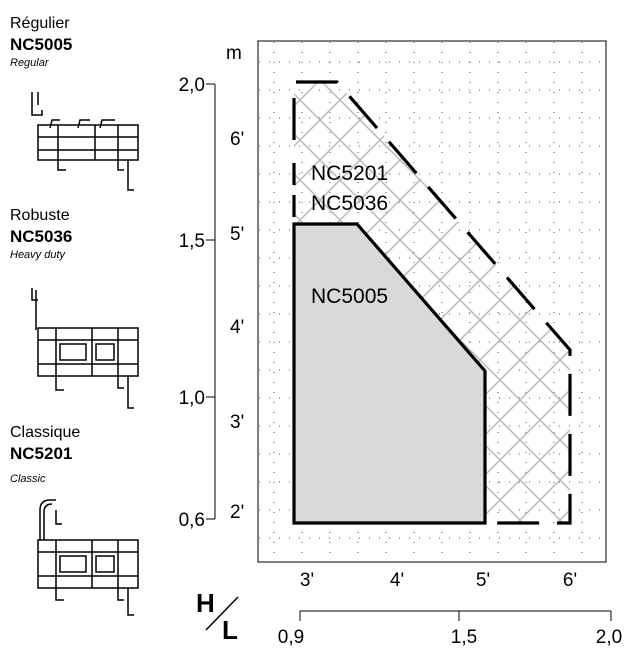 This screenshot has width=629, height=648. I want to click on y-ft-label: 4', so click(237, 327).